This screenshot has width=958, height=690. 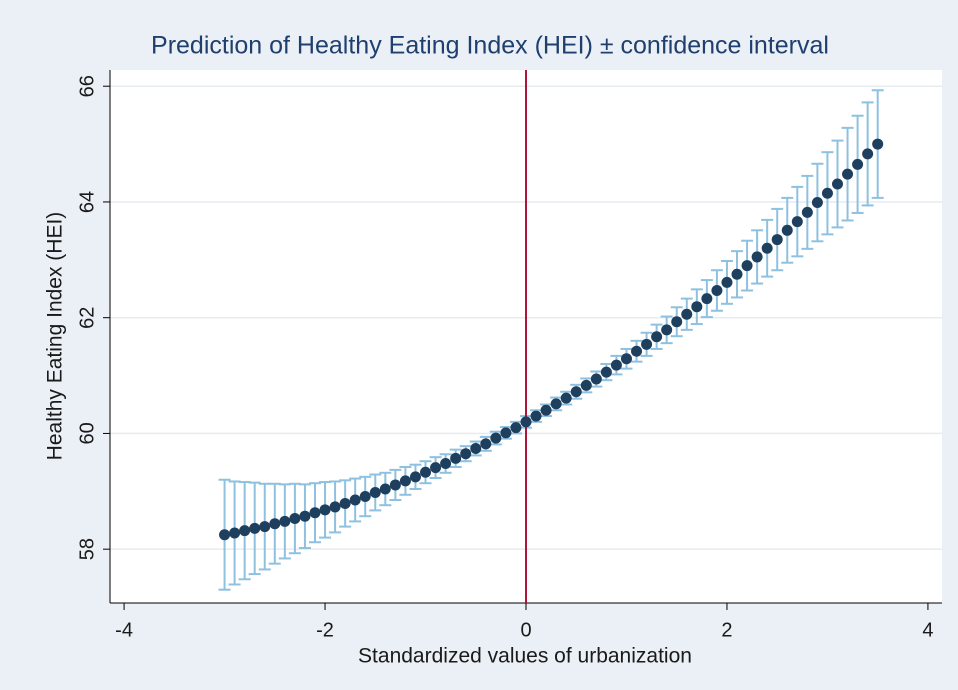 What do you see at coordinates (726, 630) in the screenshot?
I see `x-tick-label: 2` at bounding box center [726, 630].